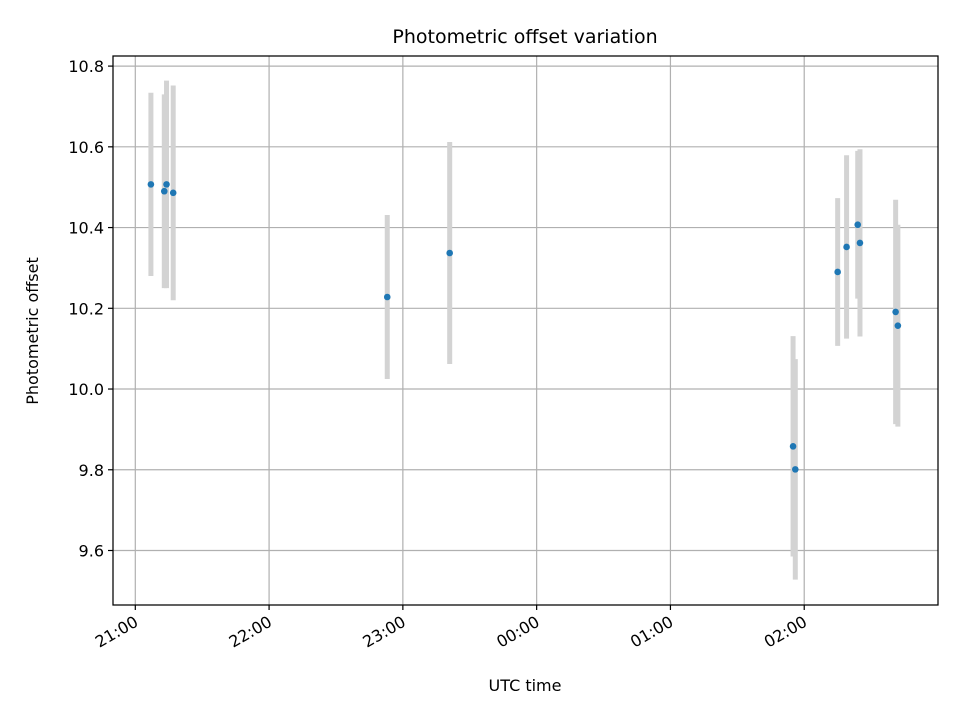 Image resolution: width=960 pixels, height=720 pixels. I want to click on y-tick-label: 10.6, so click(86, 147).